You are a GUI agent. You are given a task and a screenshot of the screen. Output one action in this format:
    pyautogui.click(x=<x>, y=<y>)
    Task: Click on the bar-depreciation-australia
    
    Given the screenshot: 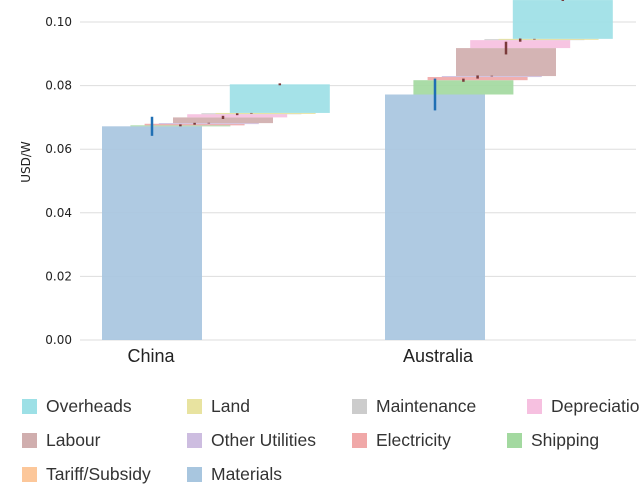 What is the action you would take?
    pyautogui.click(x=520, y=44)
    